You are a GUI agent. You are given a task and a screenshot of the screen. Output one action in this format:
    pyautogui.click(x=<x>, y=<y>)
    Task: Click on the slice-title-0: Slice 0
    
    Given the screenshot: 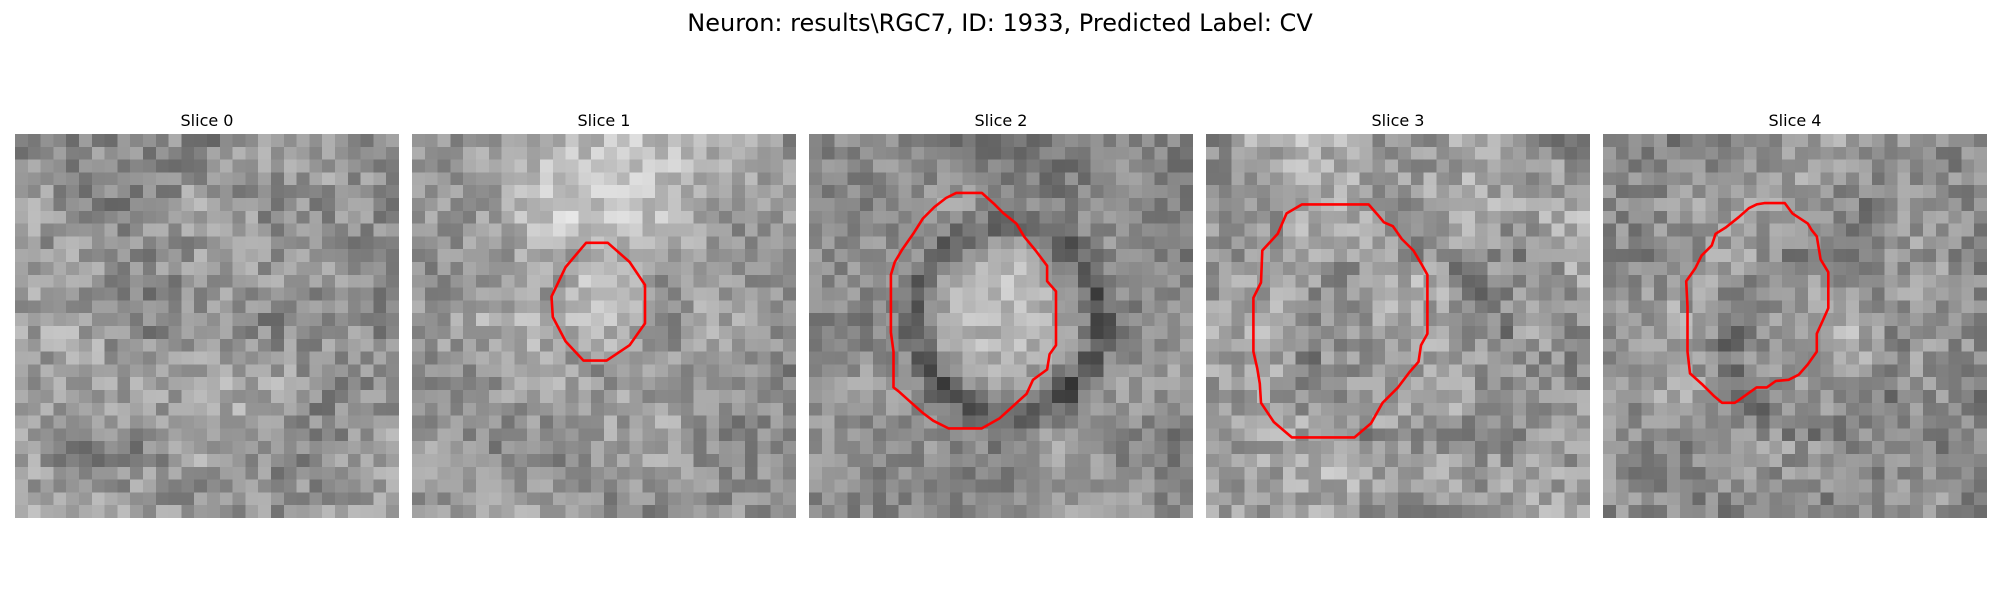 What is the action you would take?
    pyautogui.click(x=207, y=120)
    